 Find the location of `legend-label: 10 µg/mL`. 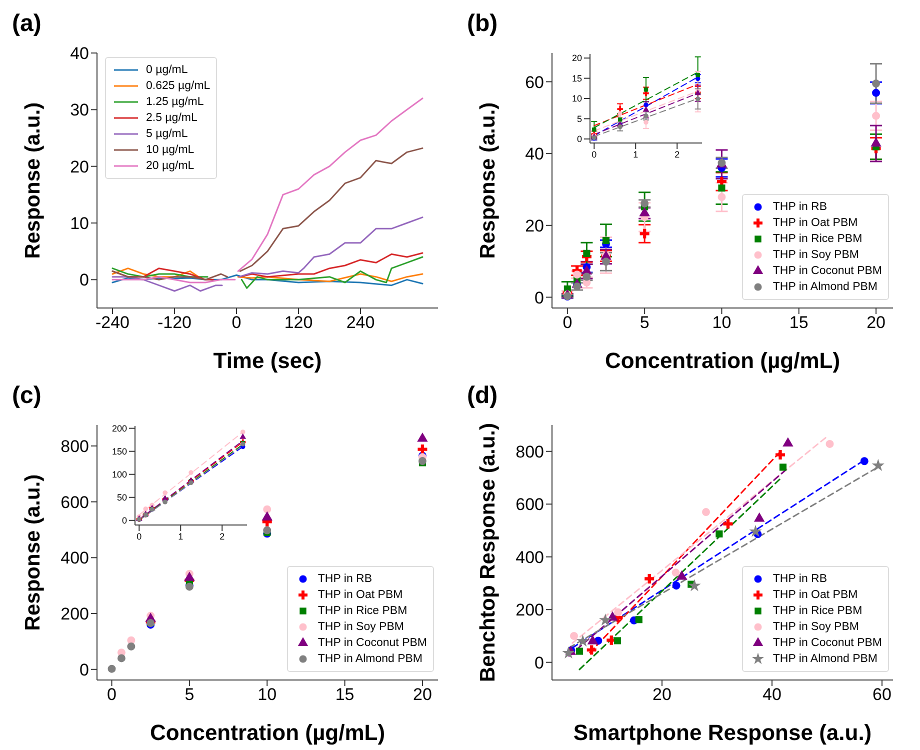

legend-label: 10 µg/mL is located at coordinates (170, 150).